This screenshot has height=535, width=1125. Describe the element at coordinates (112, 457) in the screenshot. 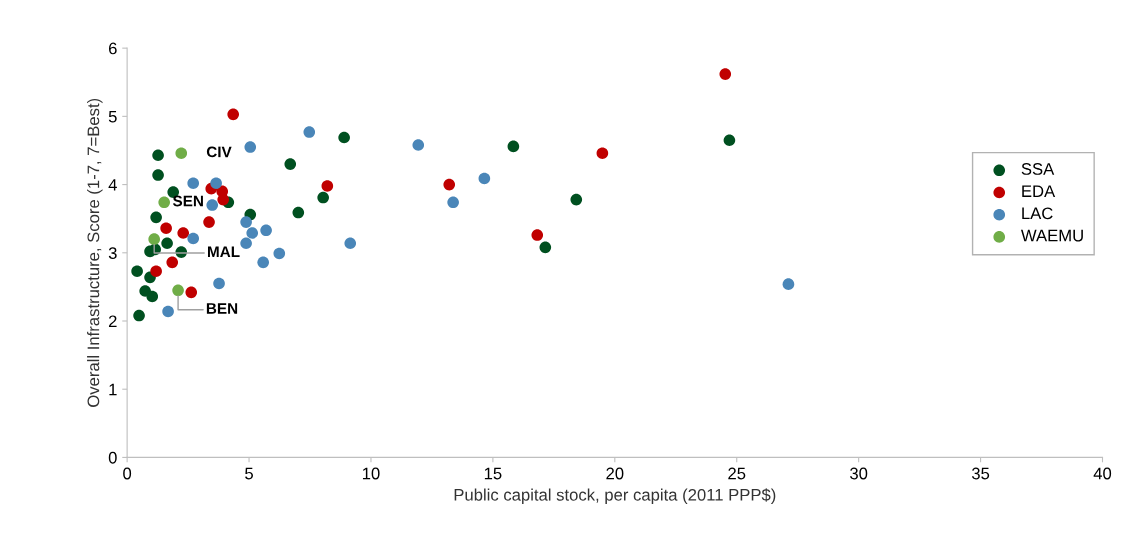

I see `y-tick-label: 0` at that location.